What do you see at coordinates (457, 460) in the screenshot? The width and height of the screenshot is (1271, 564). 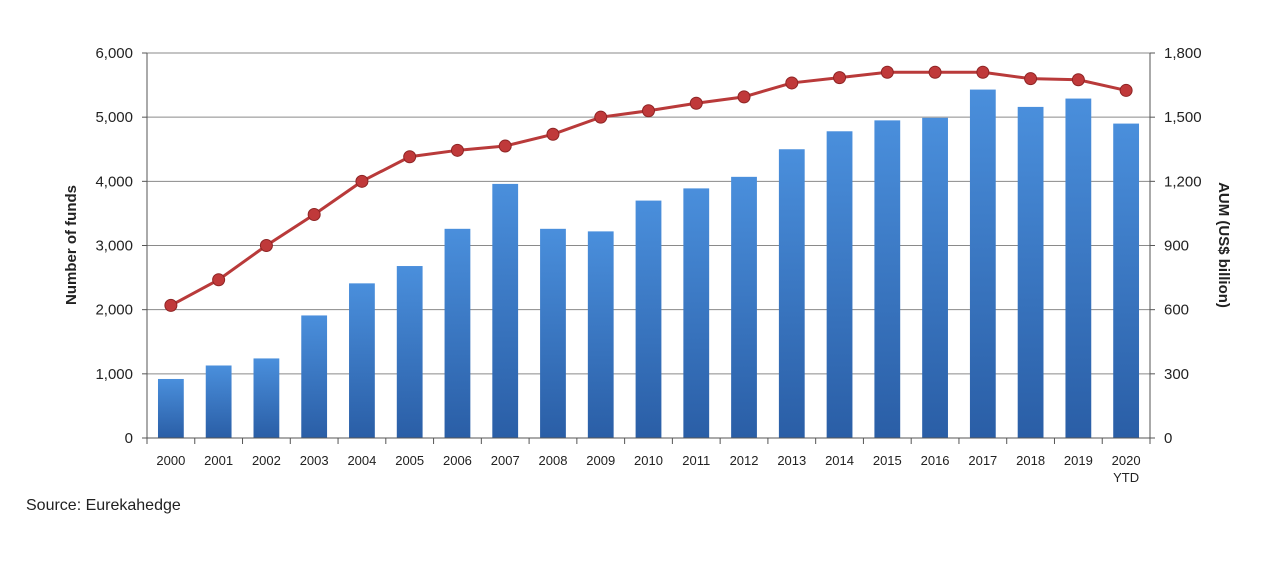 I see `x-tick-label: 2006` at bounding box center [457, 460].